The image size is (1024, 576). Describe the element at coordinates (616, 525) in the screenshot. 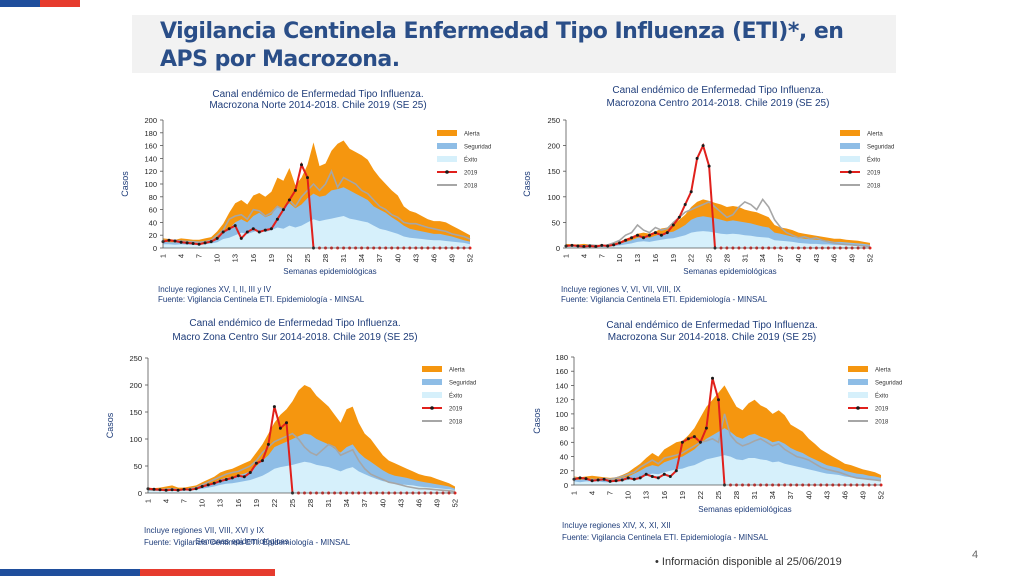

I see `chart-note-regions: Incluye regiones XIV, X, XI, XII` at that location.